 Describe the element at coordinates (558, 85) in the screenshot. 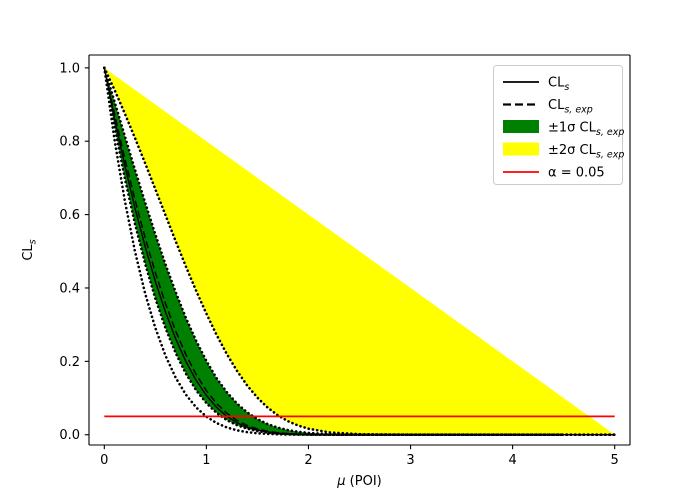

I see `legend-label-observed: CLs` at that location.